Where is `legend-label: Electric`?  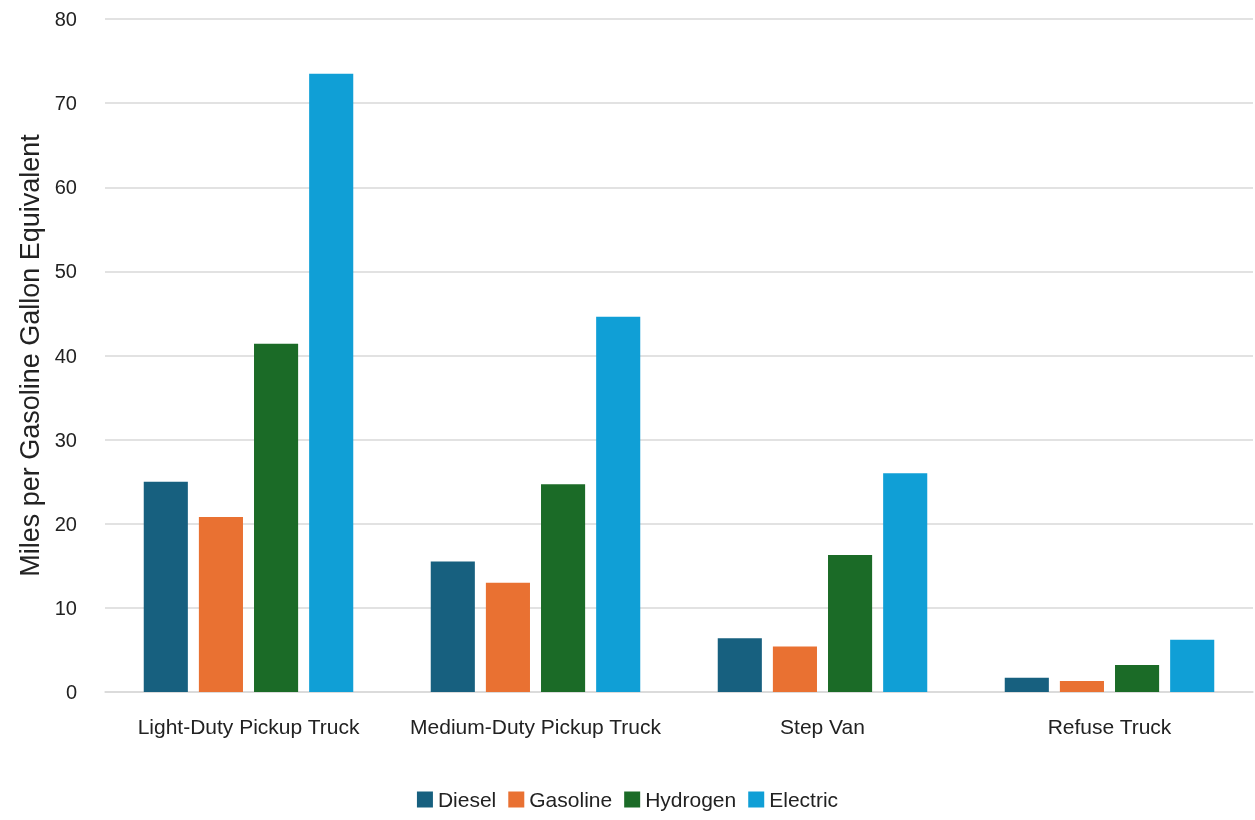 legend-label: Electric is located at coordinates (804, 799).